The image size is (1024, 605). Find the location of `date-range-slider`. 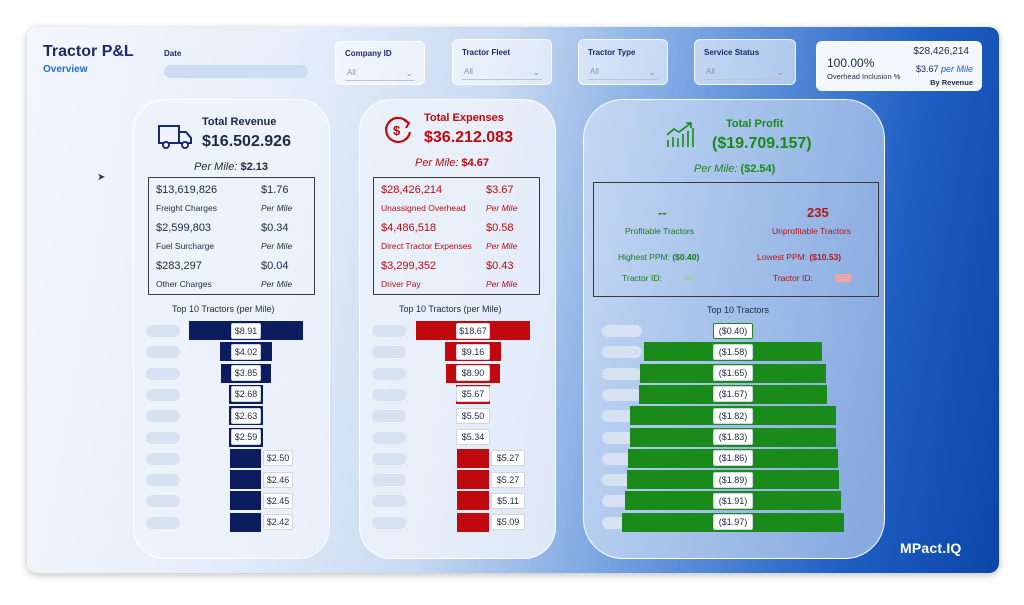

date-range-slider is located at coordinates (236, 71).